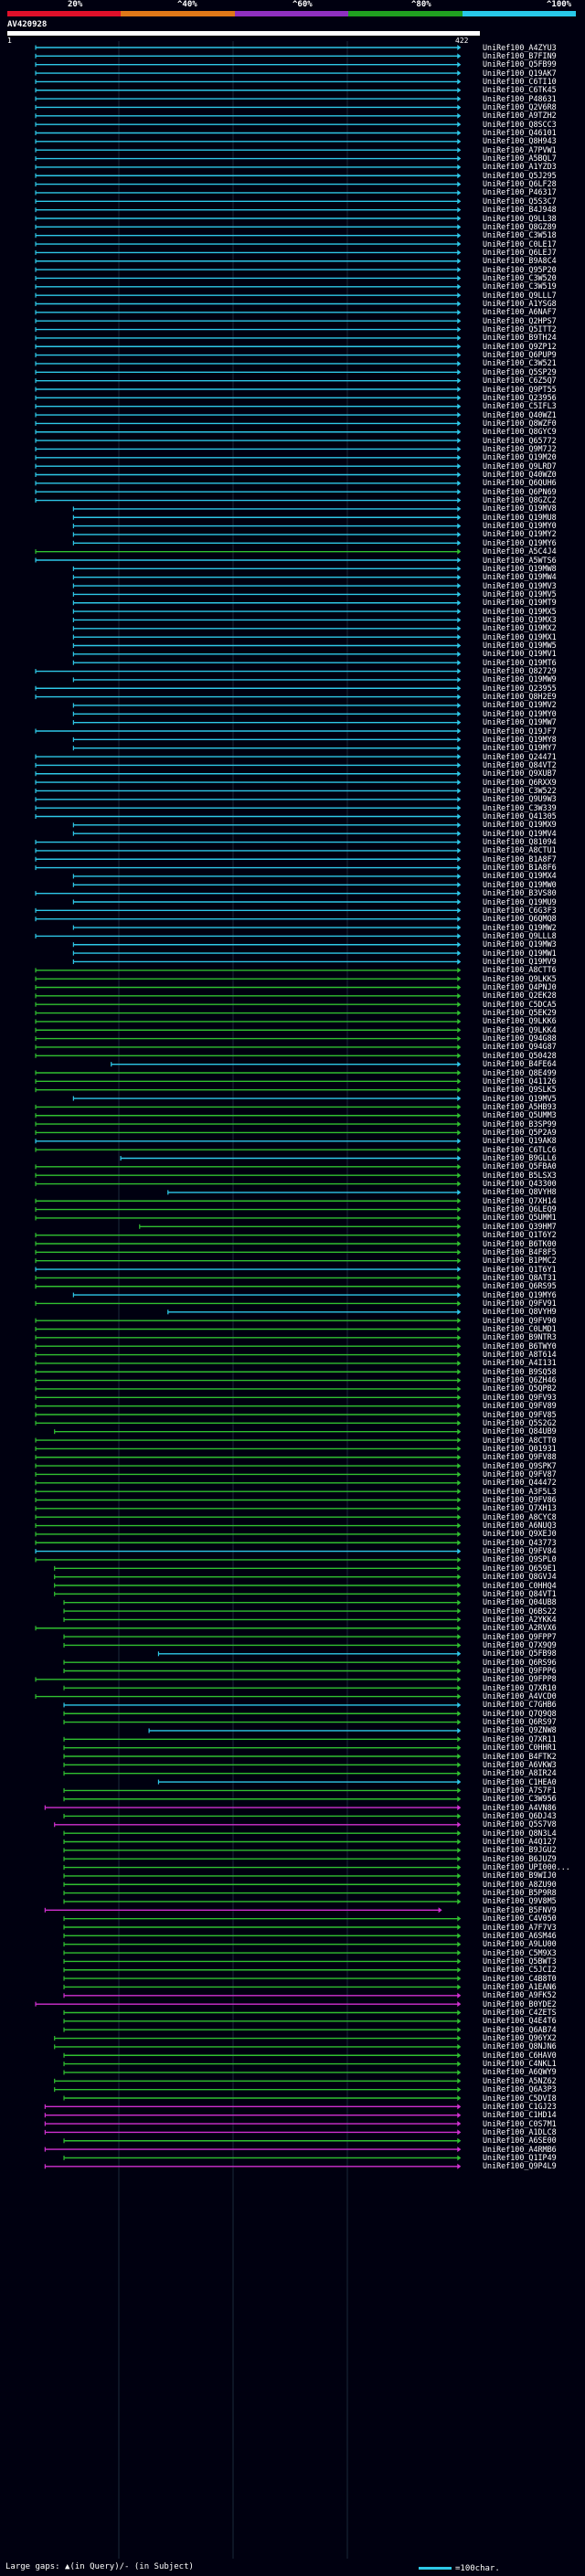 This screenshot has height=2576, width=585. I want to click on hit-label: UniRef100_Q9M7J2, so click(520, 448).